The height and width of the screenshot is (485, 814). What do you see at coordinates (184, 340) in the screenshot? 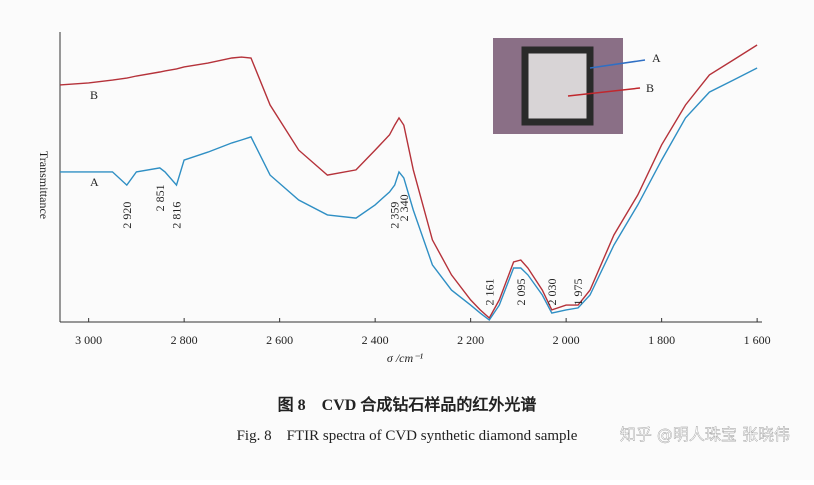
I see `x-tick-label: 2 800` at bounding box center [184, 340].